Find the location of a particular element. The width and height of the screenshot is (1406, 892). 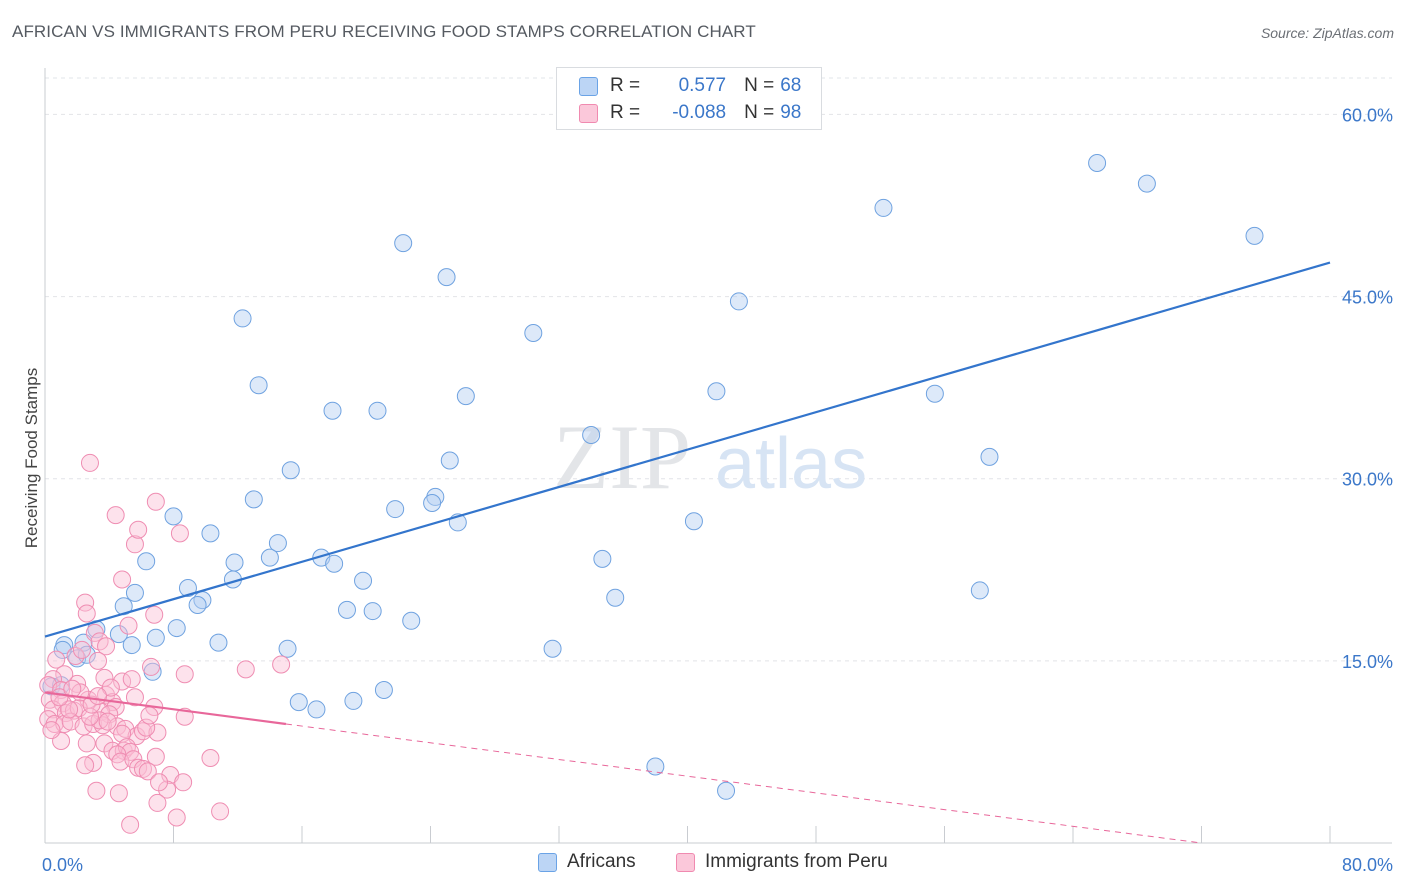

legend-r-value: -0.088 is located at coordinates (699, 112).